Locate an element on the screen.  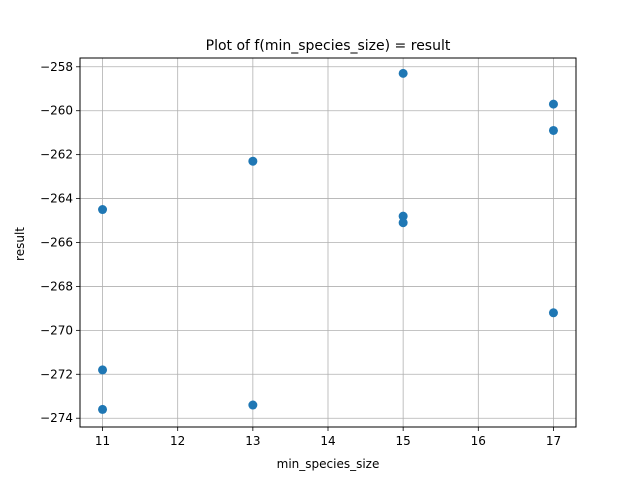
y-tick-label: −268 is located at coordinates (56, 286).